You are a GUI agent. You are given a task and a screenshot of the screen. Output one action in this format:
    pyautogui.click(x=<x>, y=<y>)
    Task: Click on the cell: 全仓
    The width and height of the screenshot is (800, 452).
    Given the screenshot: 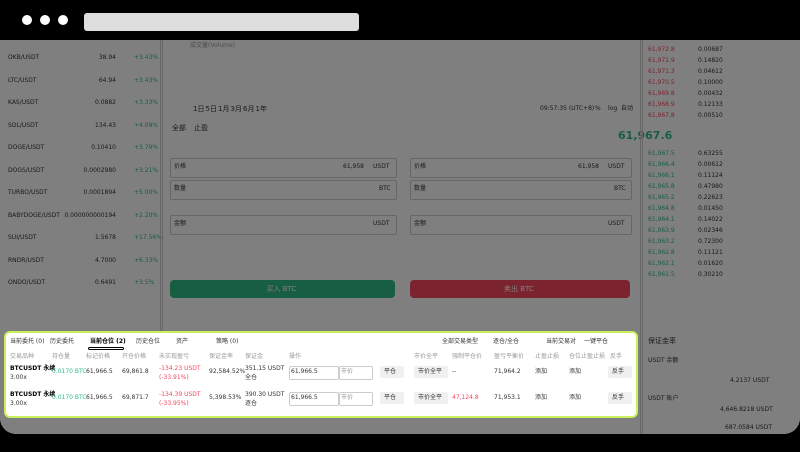 What is the action you would take?
    pyautogui.click(x=251, y=377)
    